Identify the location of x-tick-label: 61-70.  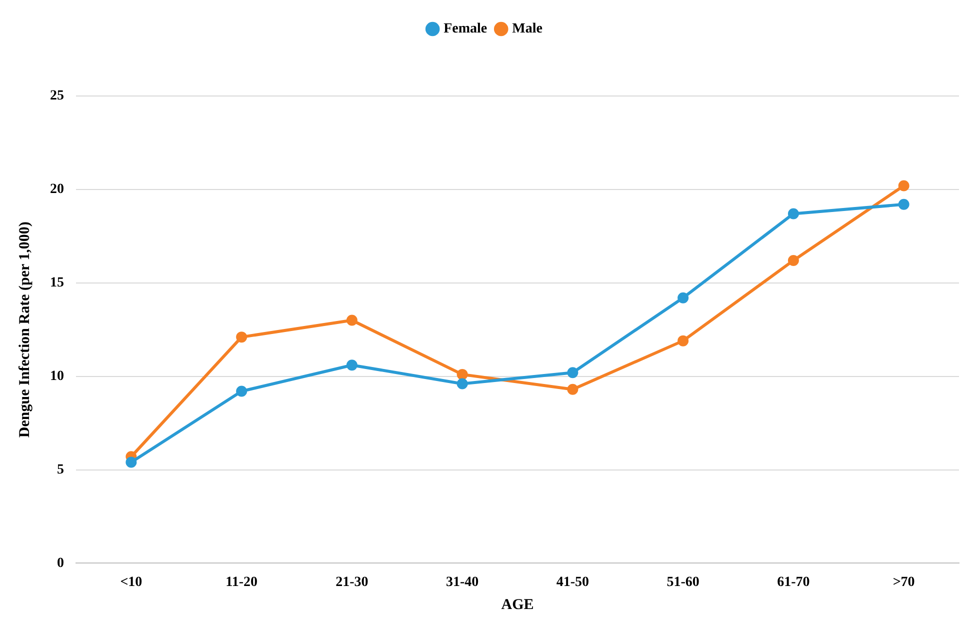
(793, 582).